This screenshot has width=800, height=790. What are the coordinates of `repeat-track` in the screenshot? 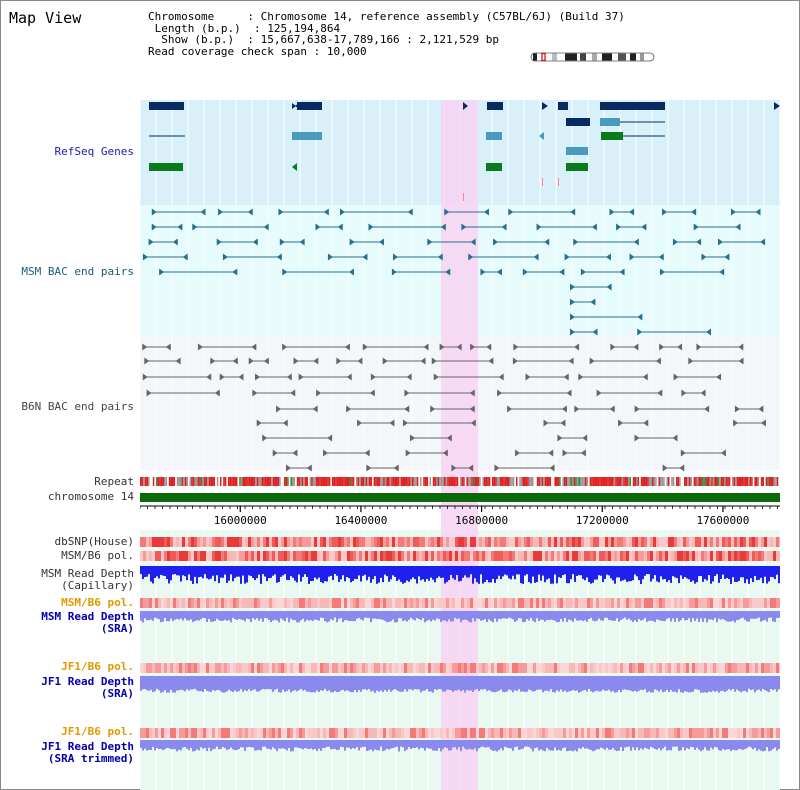 It's located at (460, 481).